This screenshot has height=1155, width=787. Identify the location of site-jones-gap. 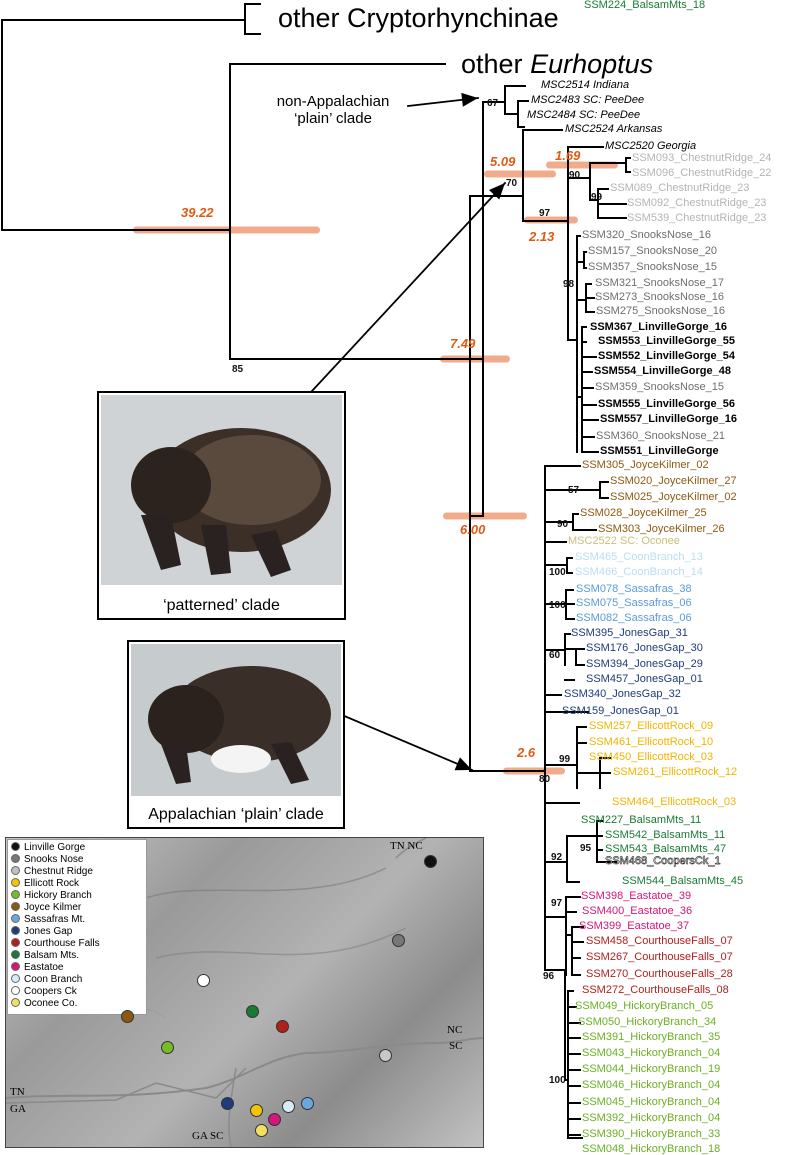
(227, 1103).